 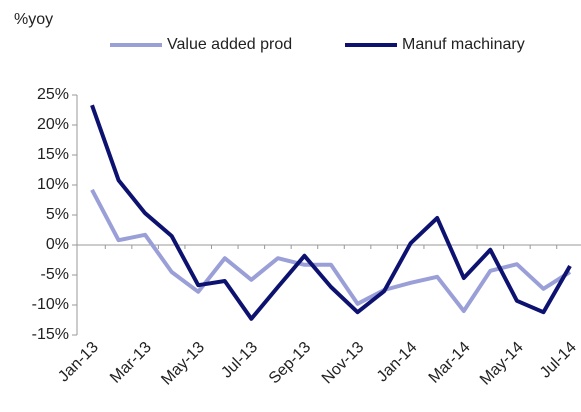 I want to click on y-tick-label: 20%, so click(x=53, y=124).